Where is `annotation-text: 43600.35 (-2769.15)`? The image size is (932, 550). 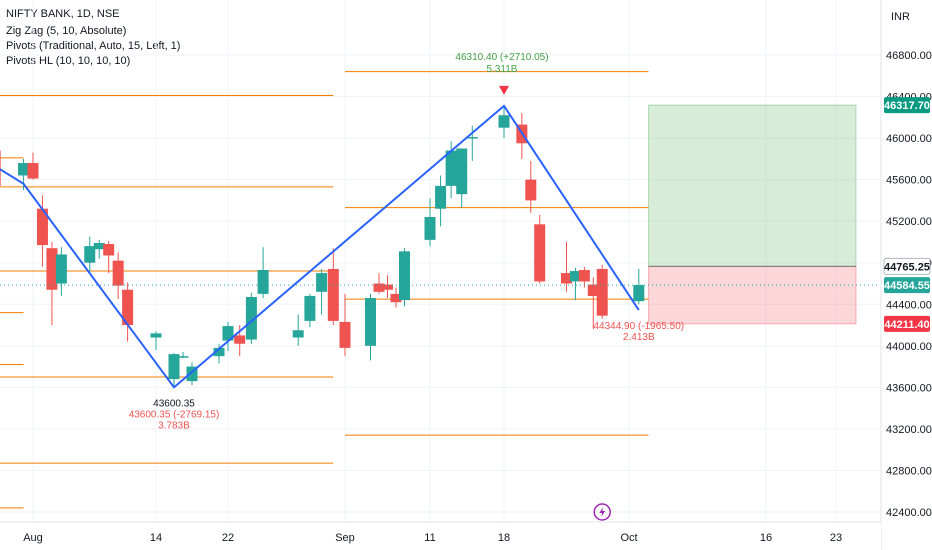 annotation-text: 43600.35 (-2769.15) is located at coordinates (174, 414).